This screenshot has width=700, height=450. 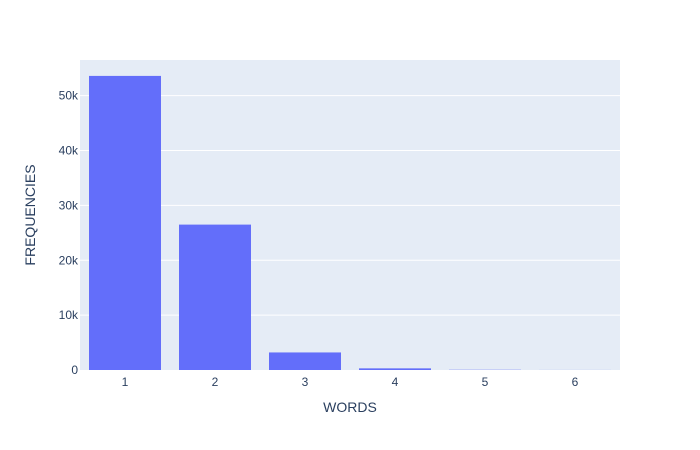 What do you see at coordinates (69, 260) in the screenshot?
I see `y-tick-label: 20k` at bounding box center [69, 260].